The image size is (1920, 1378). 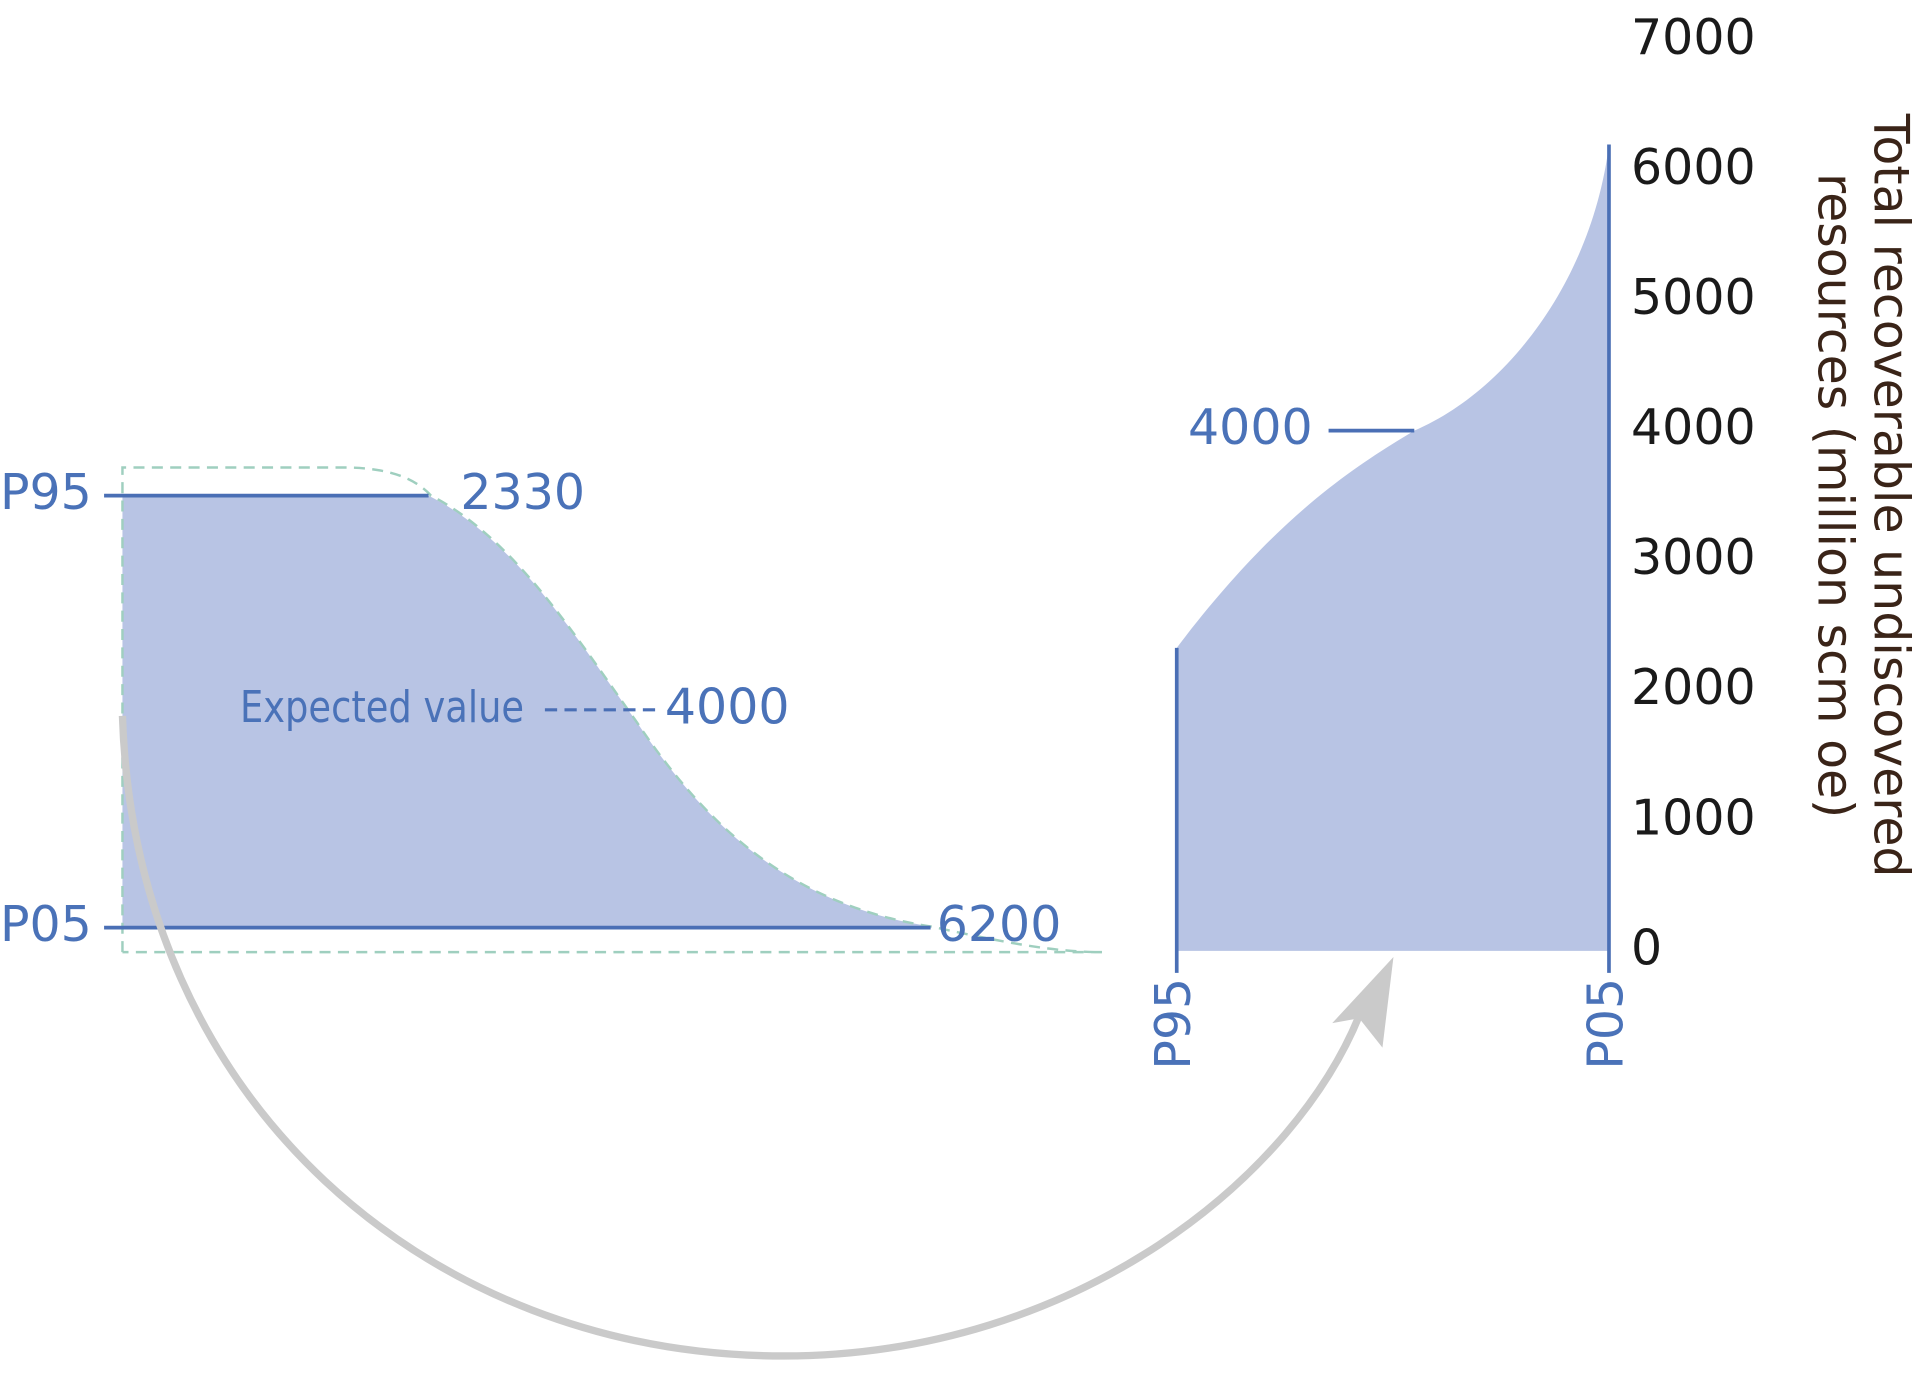 What do you see at coordinates (1834, 495) in the screenshot?
I see `y-axis-label: resources (million scm oe)` at bounding box center [1834, 495].